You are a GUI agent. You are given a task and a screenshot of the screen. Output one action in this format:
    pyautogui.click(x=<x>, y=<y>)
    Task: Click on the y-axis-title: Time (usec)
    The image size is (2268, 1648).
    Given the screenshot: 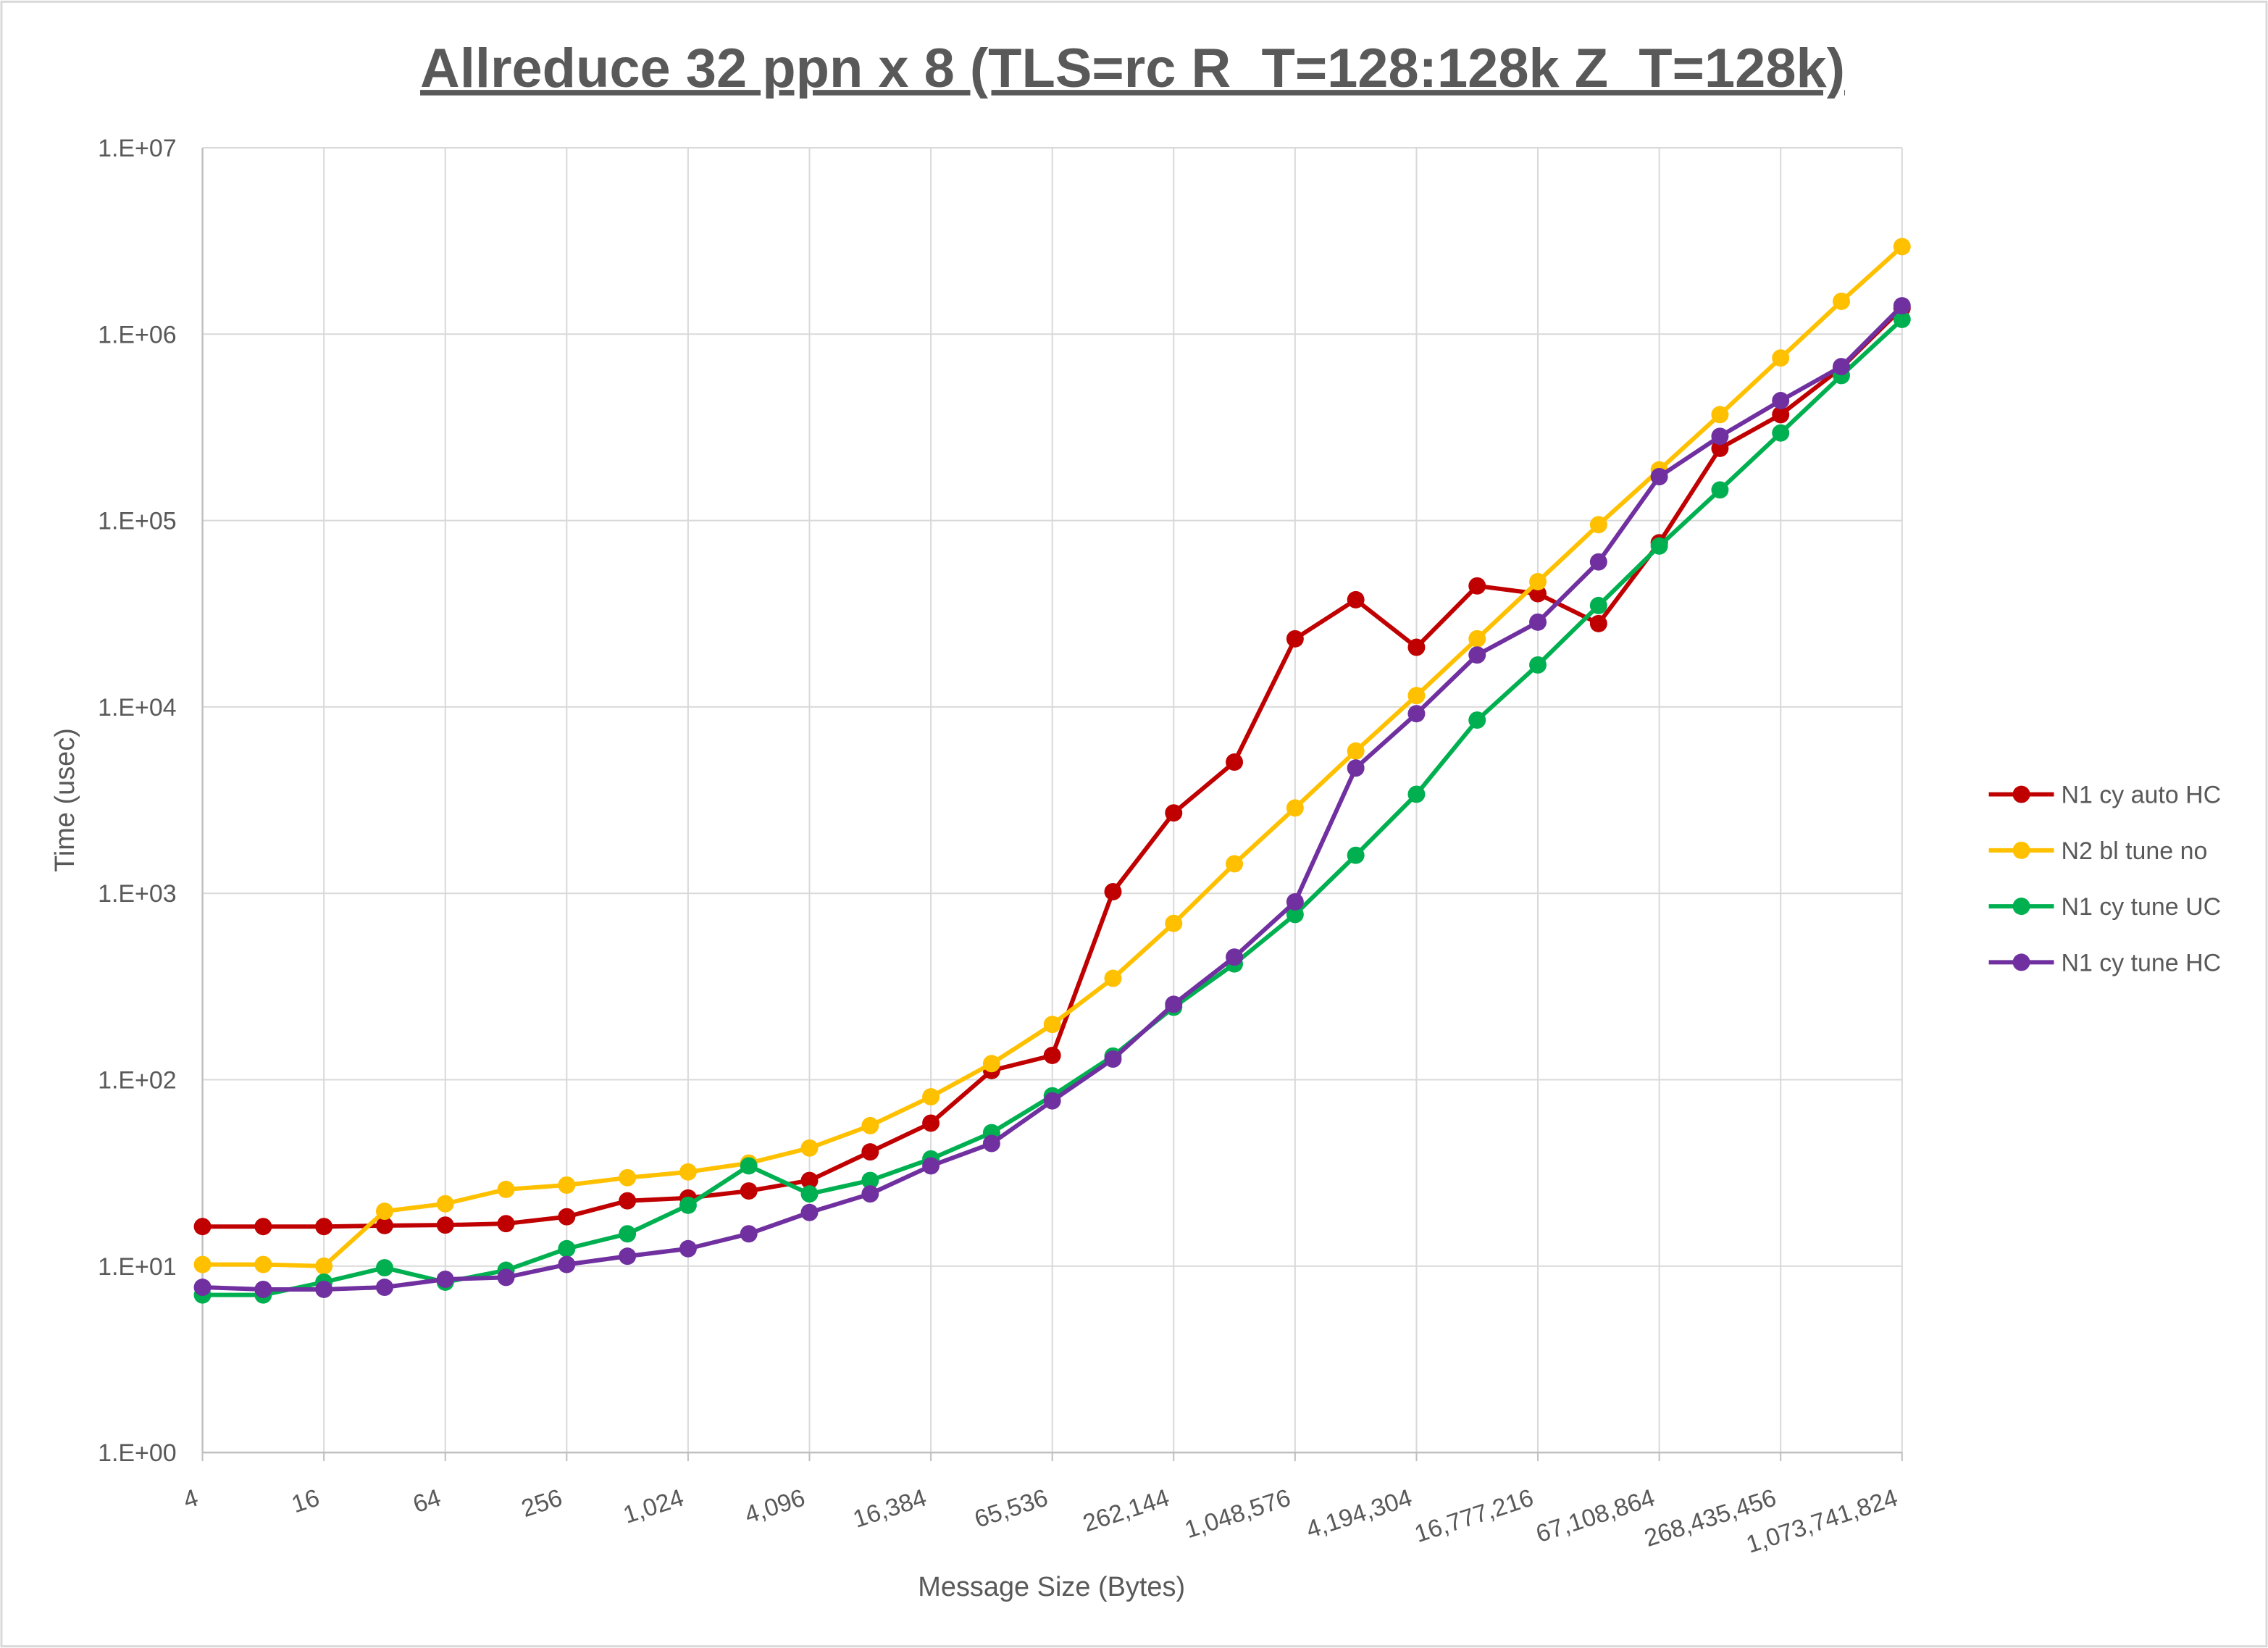 What is the action you would take?
    pyautogui.click(x=65, y=800)
    